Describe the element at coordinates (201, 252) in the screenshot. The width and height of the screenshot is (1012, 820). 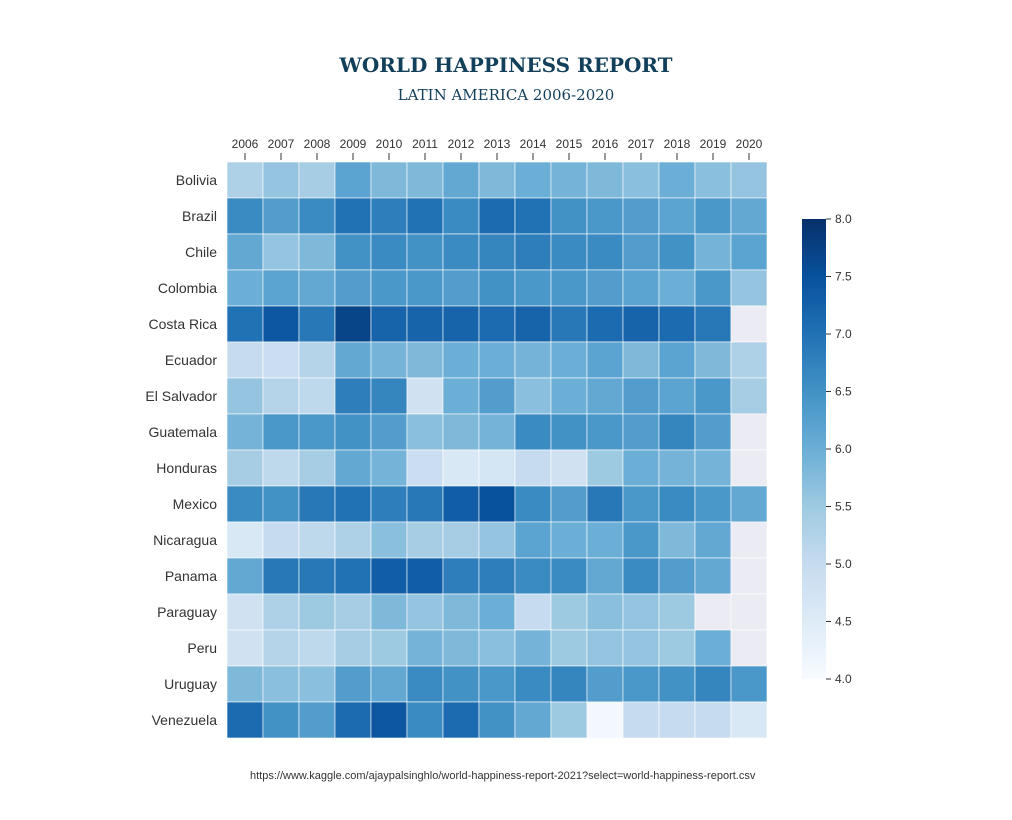
I see `y-tick-label: Chile` at that location.